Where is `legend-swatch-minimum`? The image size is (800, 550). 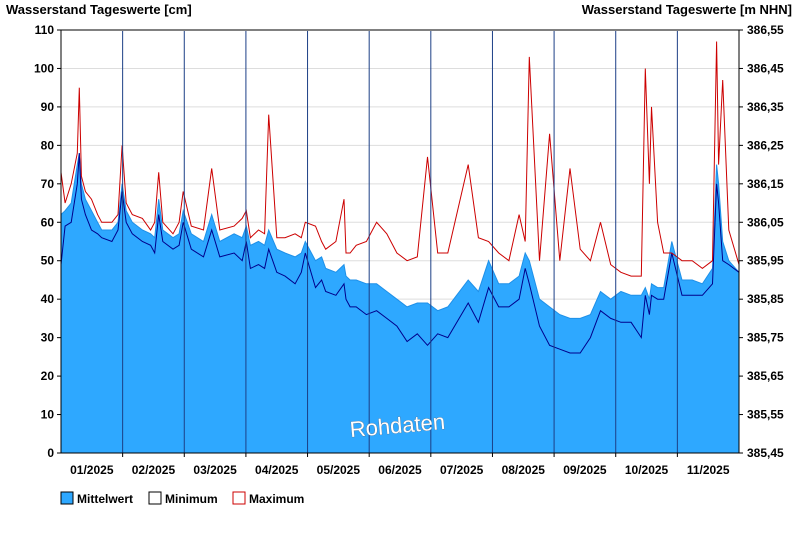
legend-swatch-minimum is located at coordinates (155, 498).